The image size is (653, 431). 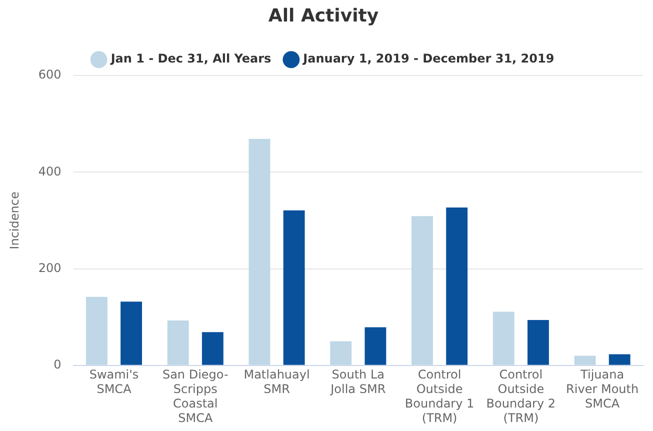 I want to click on x-tick-label: Swami's SMCA, so click(x=114, y=382).